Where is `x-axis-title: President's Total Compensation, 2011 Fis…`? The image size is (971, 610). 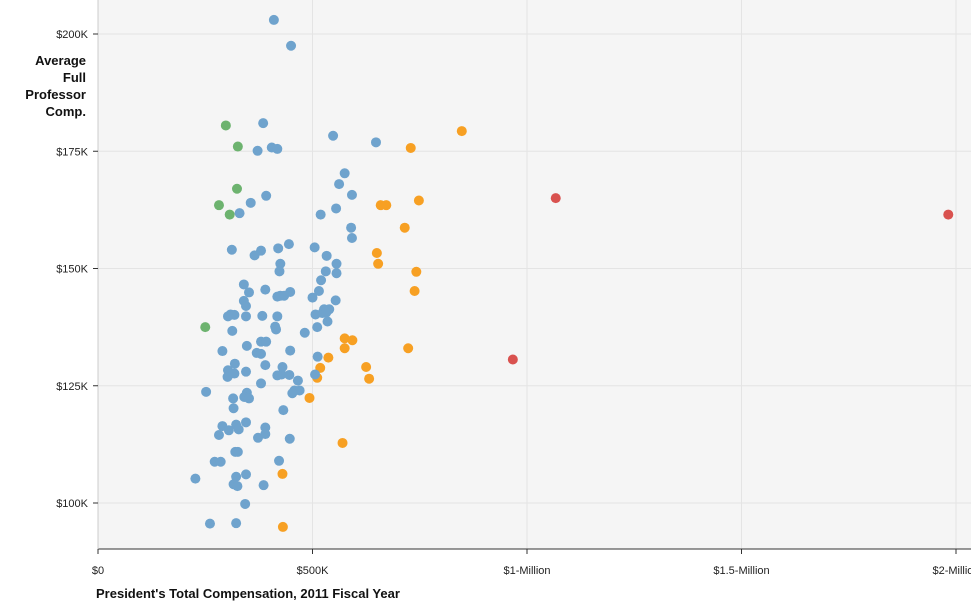
x-axis-title: President's Total Compensation, 2011 Fis… is located at coordinates (248, 593).